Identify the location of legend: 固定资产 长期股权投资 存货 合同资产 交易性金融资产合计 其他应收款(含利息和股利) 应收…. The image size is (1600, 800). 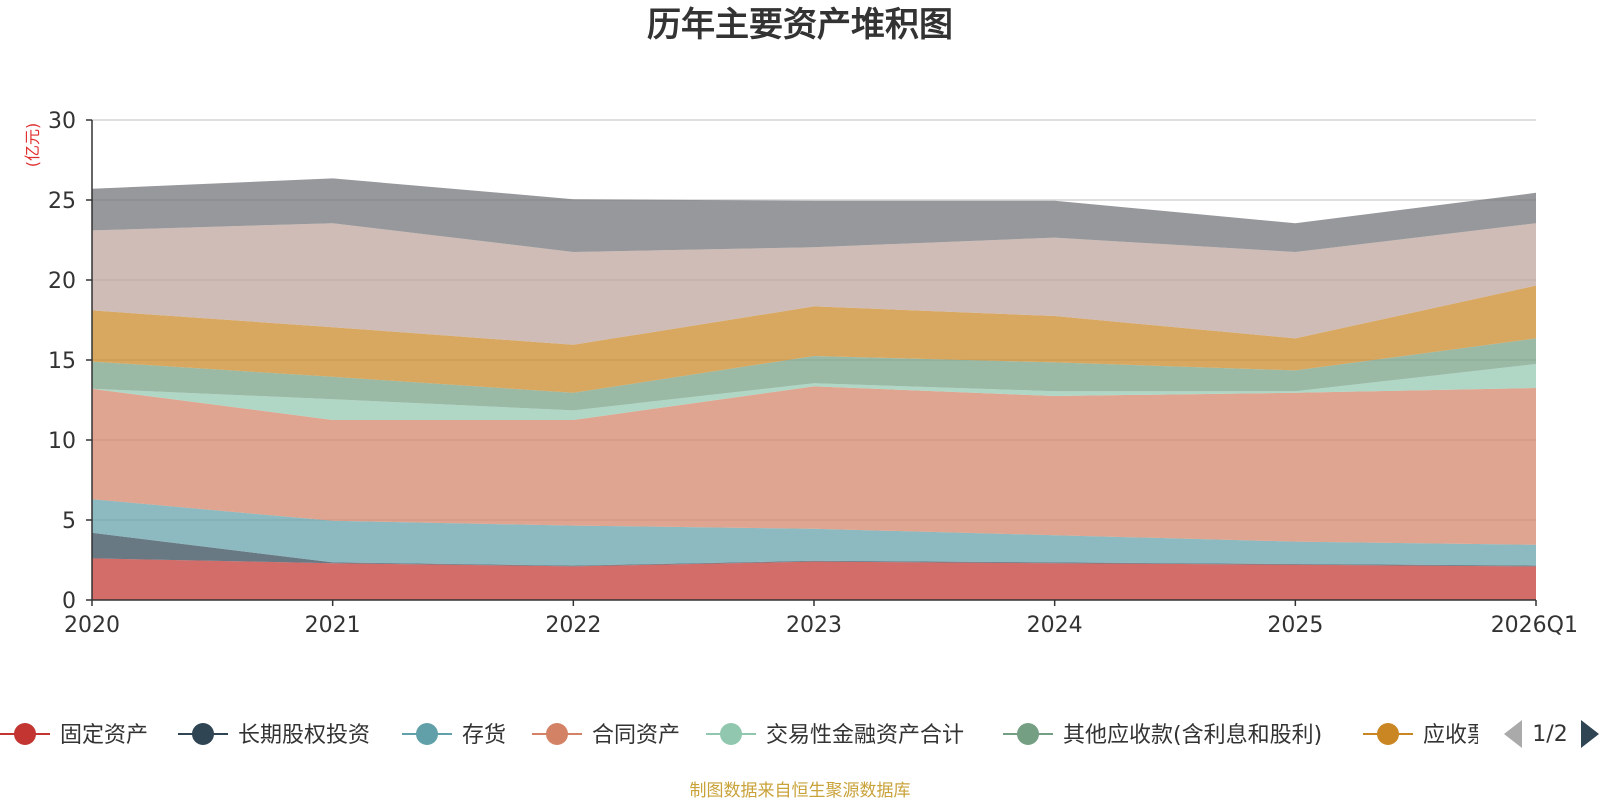
(755, 735).